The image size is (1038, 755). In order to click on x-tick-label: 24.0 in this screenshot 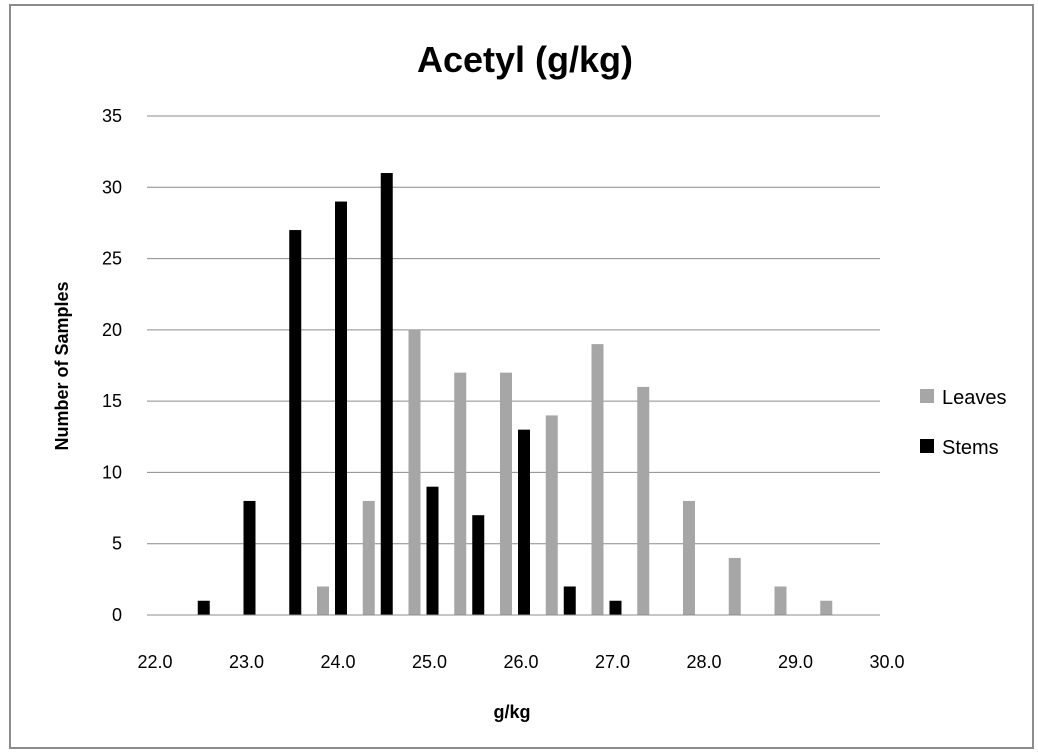, I will do `click(337, 662)`.